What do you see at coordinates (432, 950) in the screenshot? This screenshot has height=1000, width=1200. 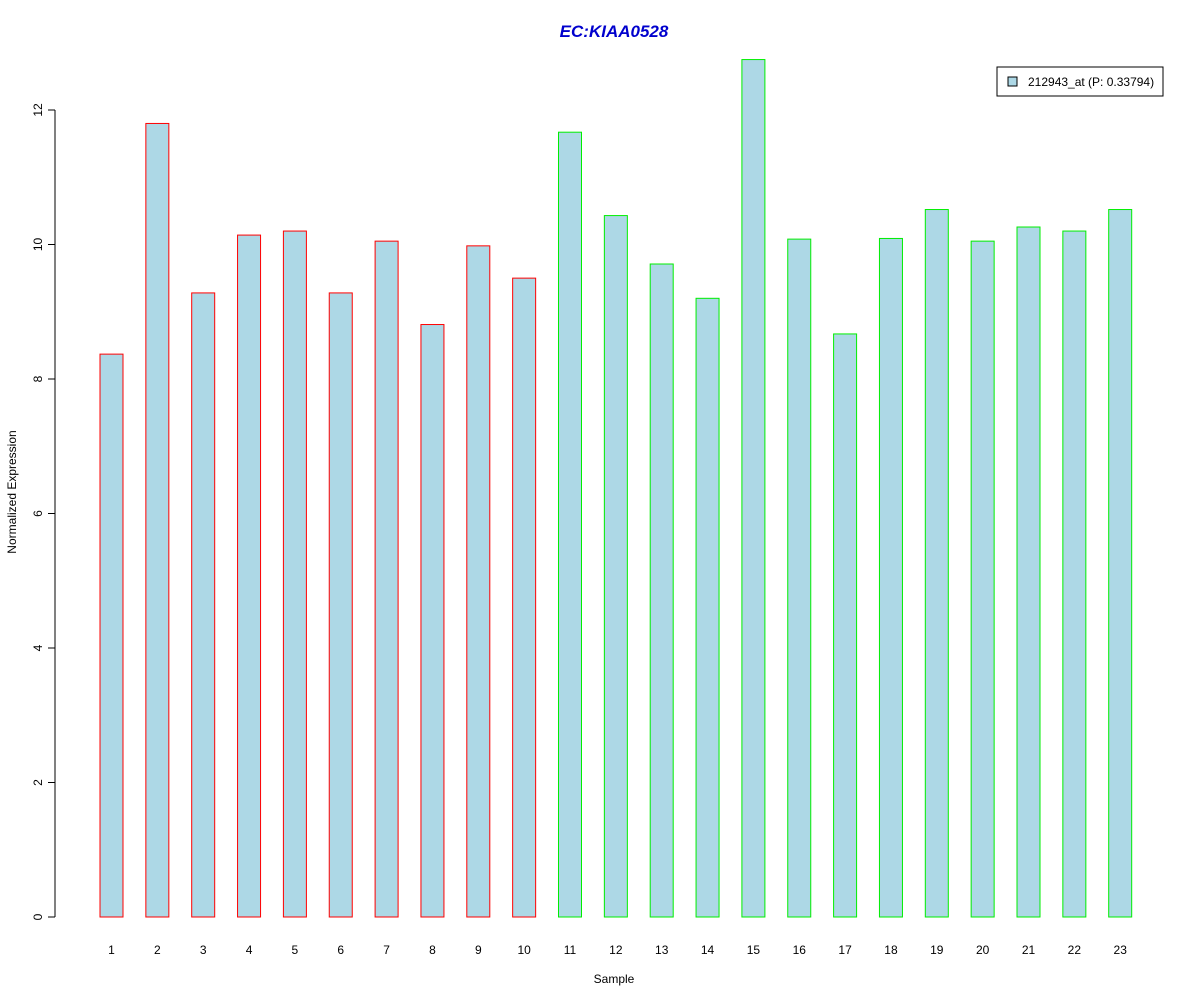 I see `x-tick-label: 8` at bounding box center [432, 950].